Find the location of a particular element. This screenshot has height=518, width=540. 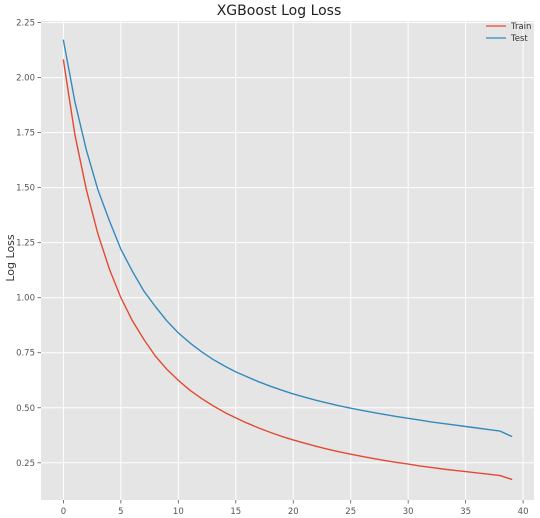

y-tick-label: 0.75 is located at coordinates (25, 354).